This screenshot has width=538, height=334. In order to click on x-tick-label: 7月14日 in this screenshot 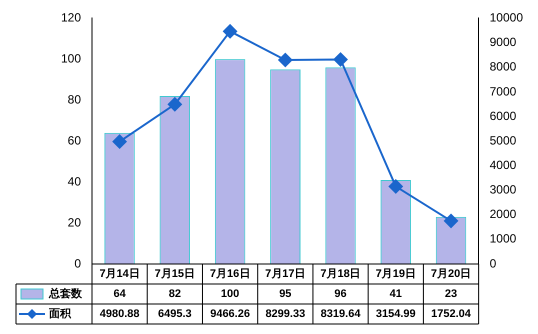, I will do `click(119, 274)`.